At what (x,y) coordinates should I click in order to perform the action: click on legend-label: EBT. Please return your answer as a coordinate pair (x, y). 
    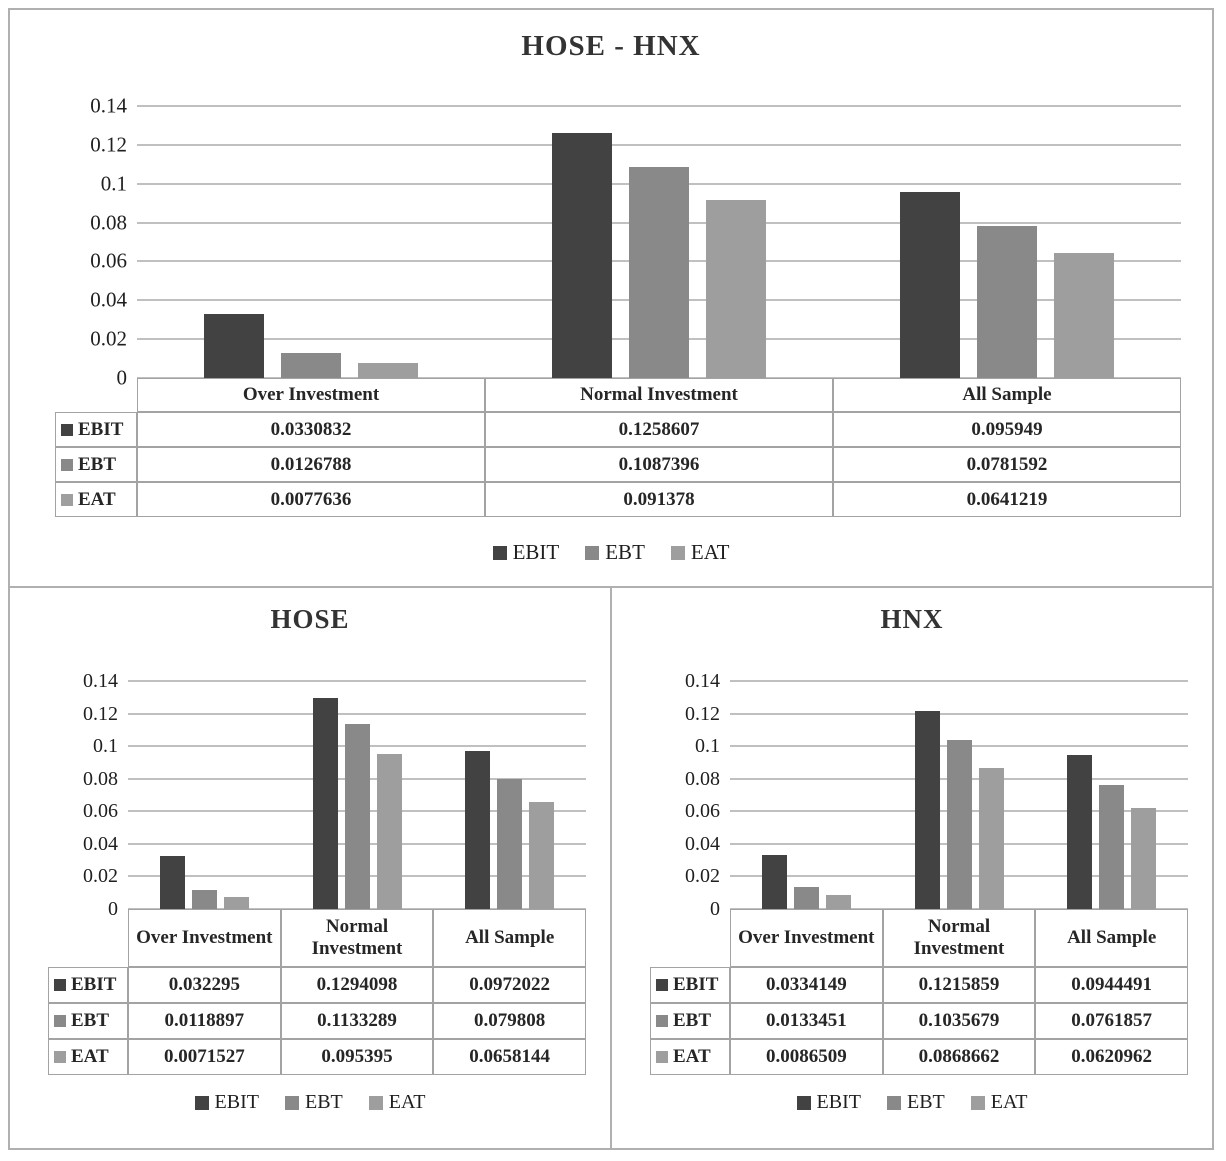
    Looking at the image, I should click on (925, 1102).